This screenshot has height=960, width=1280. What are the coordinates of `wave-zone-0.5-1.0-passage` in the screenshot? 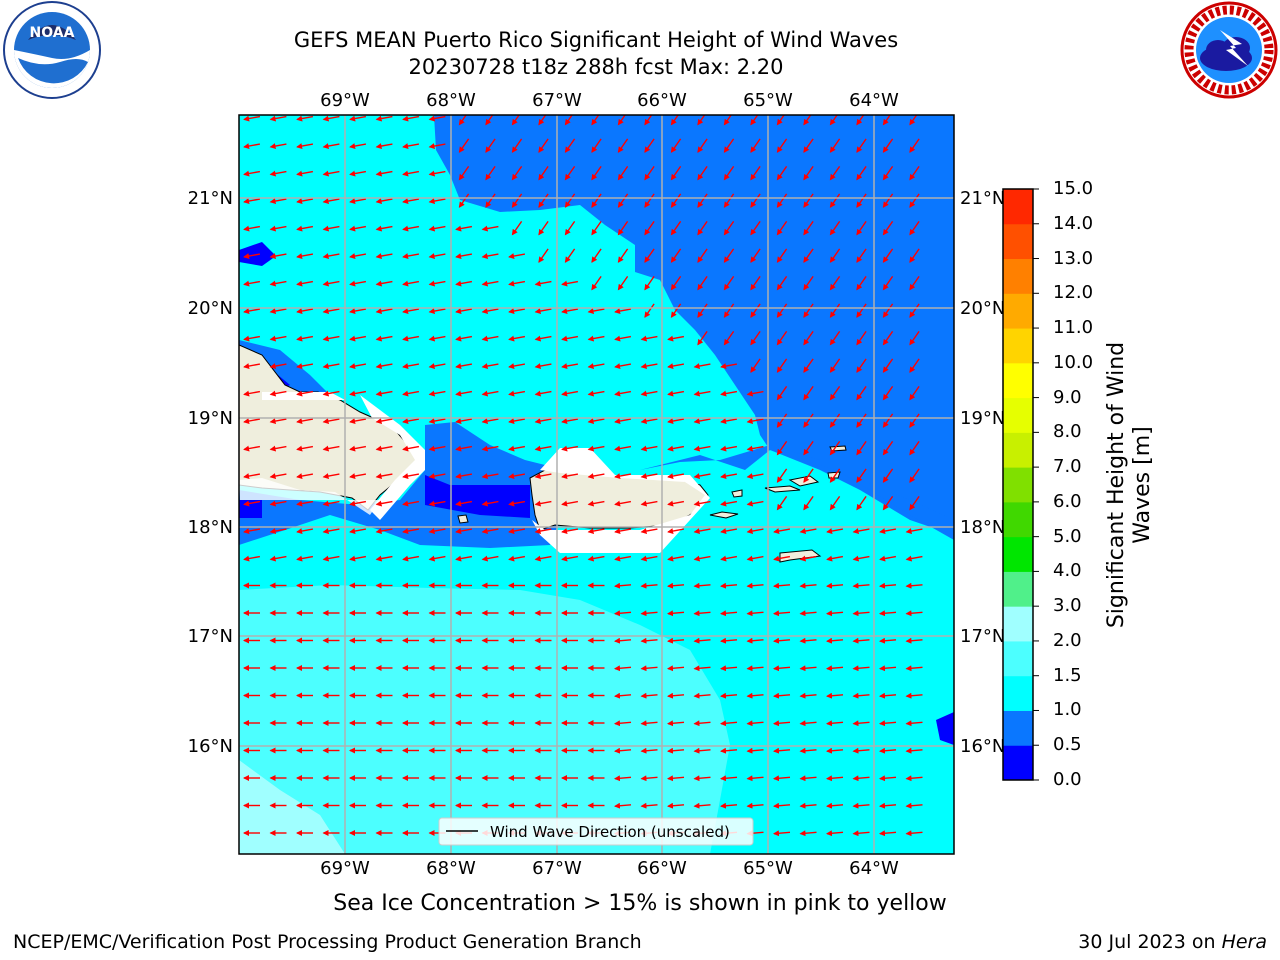 It's located at (399, 485).